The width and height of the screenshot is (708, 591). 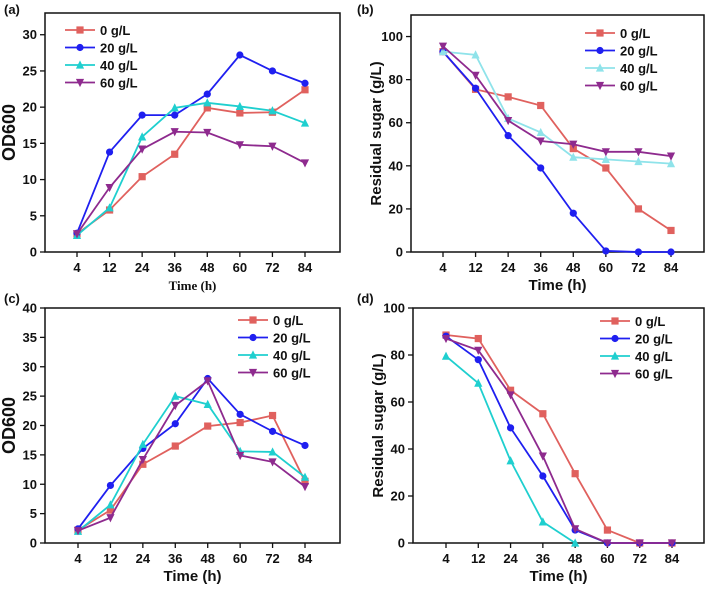 I want to click on y-tick-label: 80, so click(x=398, y=355).